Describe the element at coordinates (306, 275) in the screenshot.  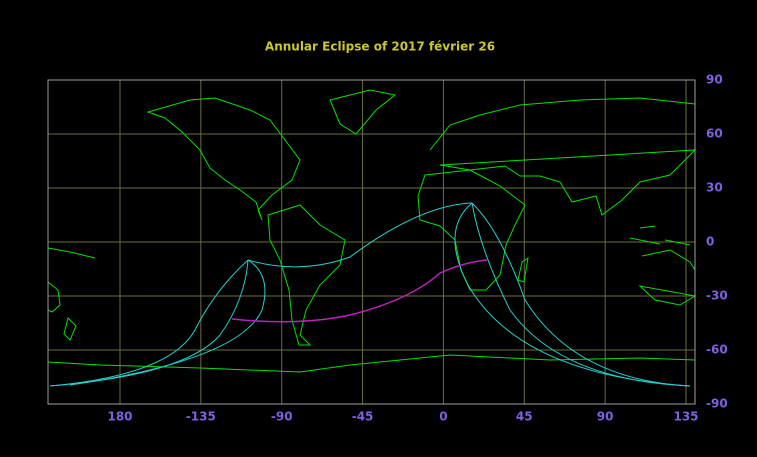
I see `south-america` at that location.